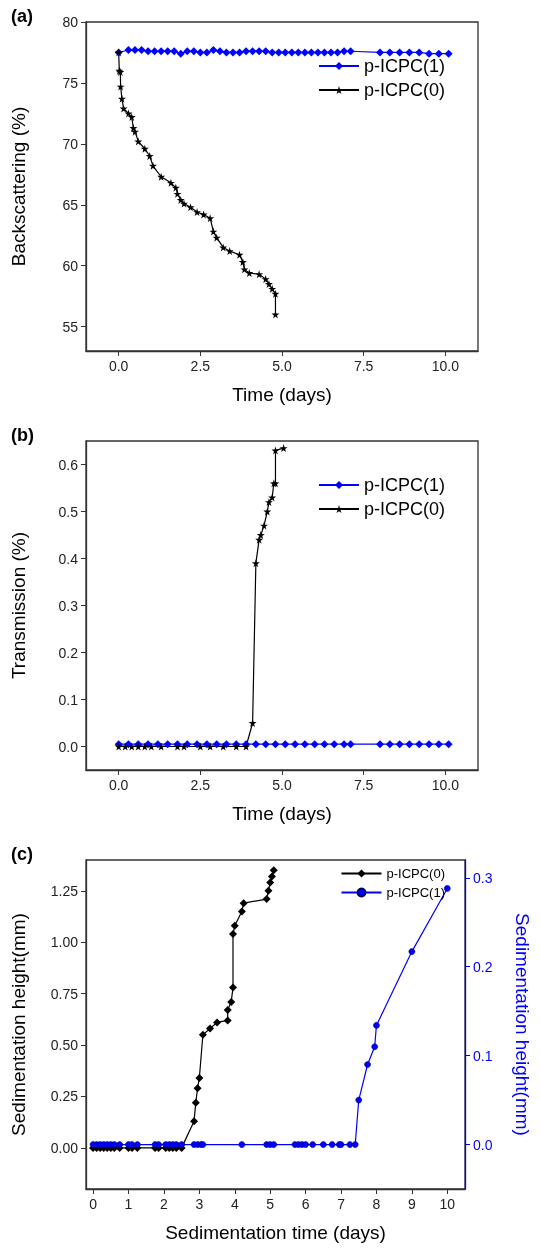 The width and height of the screenshot is (540, 1257). I want to click on y2-tick-label: 0.0, so click(483, 1144).